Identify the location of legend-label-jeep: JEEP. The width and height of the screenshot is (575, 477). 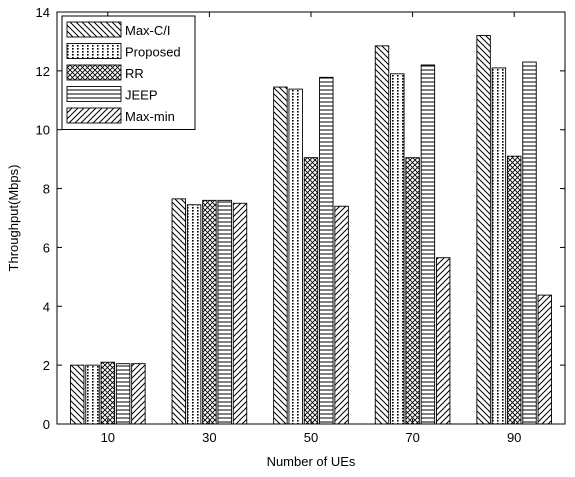
(141, 95).